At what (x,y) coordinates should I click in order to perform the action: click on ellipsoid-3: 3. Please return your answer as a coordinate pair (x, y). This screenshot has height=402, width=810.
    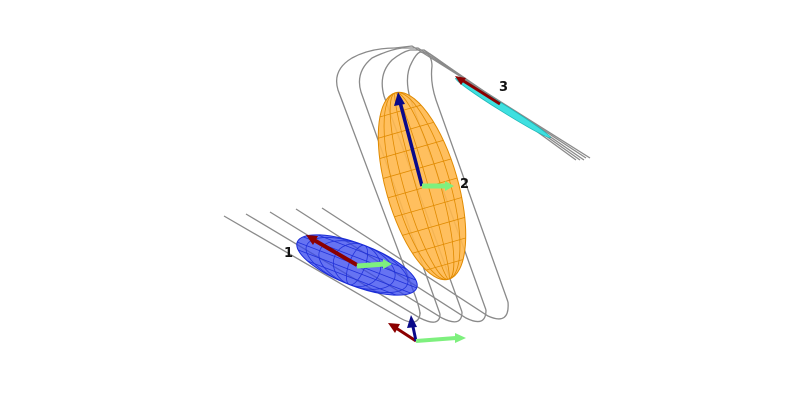
    Looking at the image, I should click on (503, 107).